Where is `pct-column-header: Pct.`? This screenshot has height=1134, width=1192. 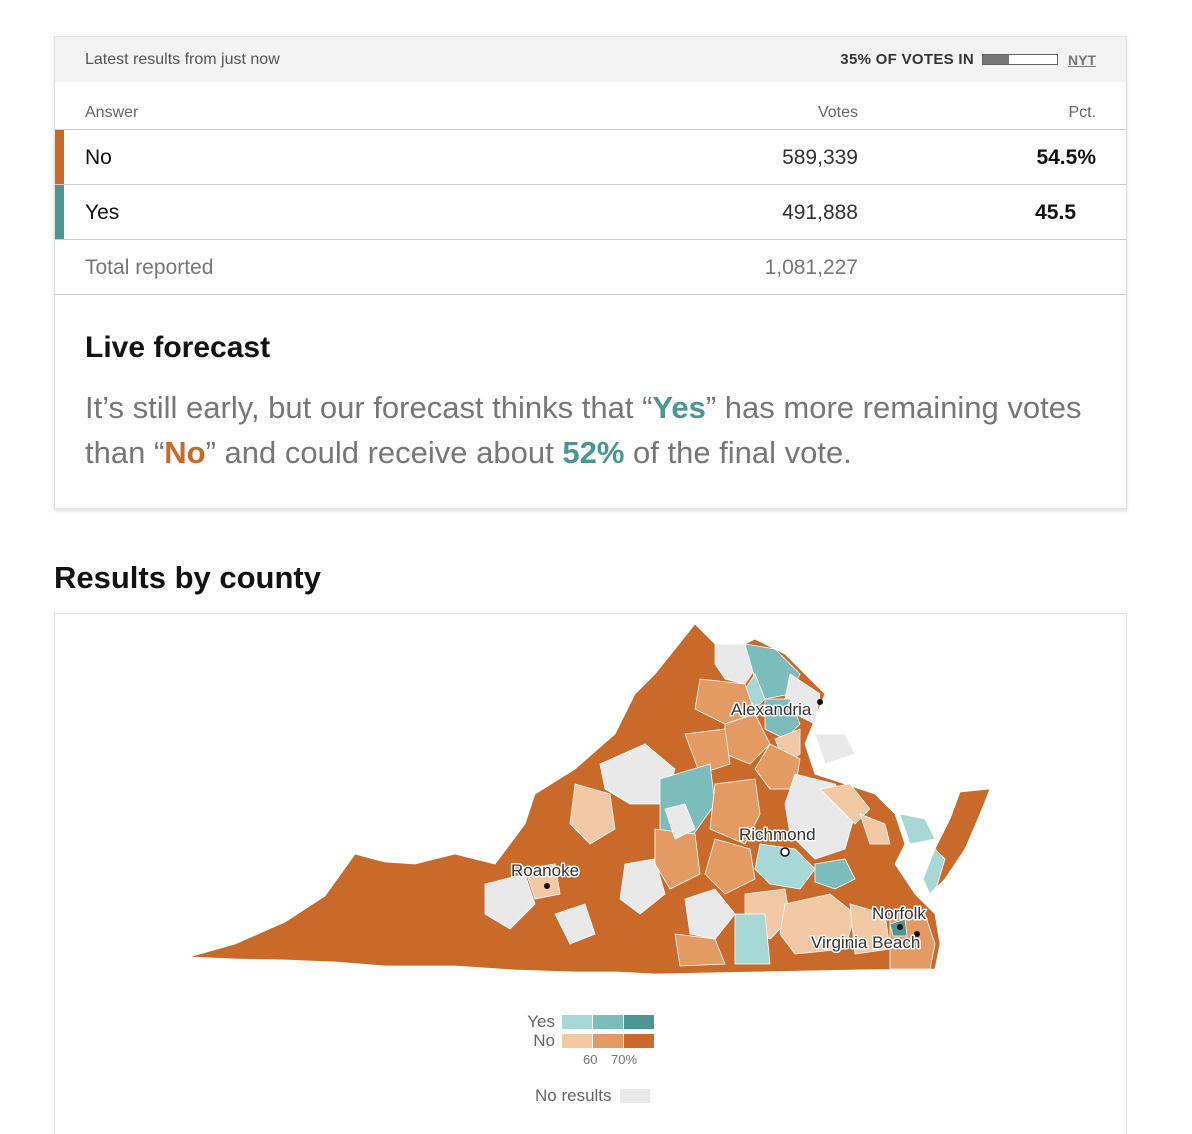
pct-column-header: Pct. is located at coordinates (1082, 112).